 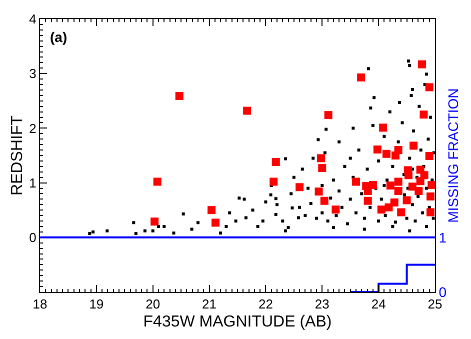 What do you see at coordinates (322, 304) in the screenshot?
I see `x-tick-label: 23` at bounding box center [322, 304].